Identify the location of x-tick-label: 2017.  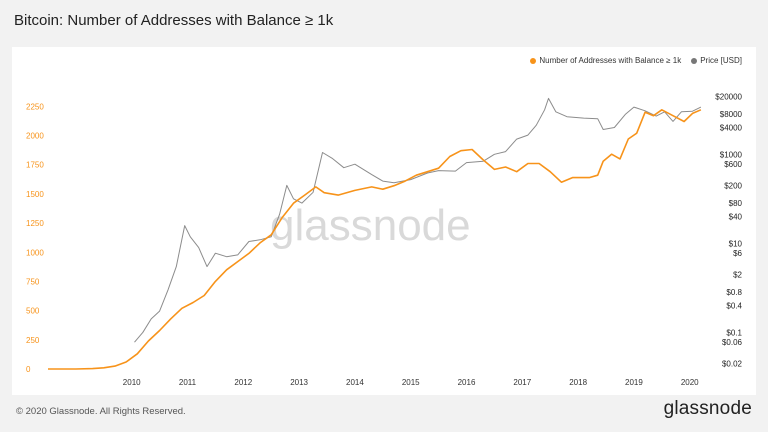
(522, 382).